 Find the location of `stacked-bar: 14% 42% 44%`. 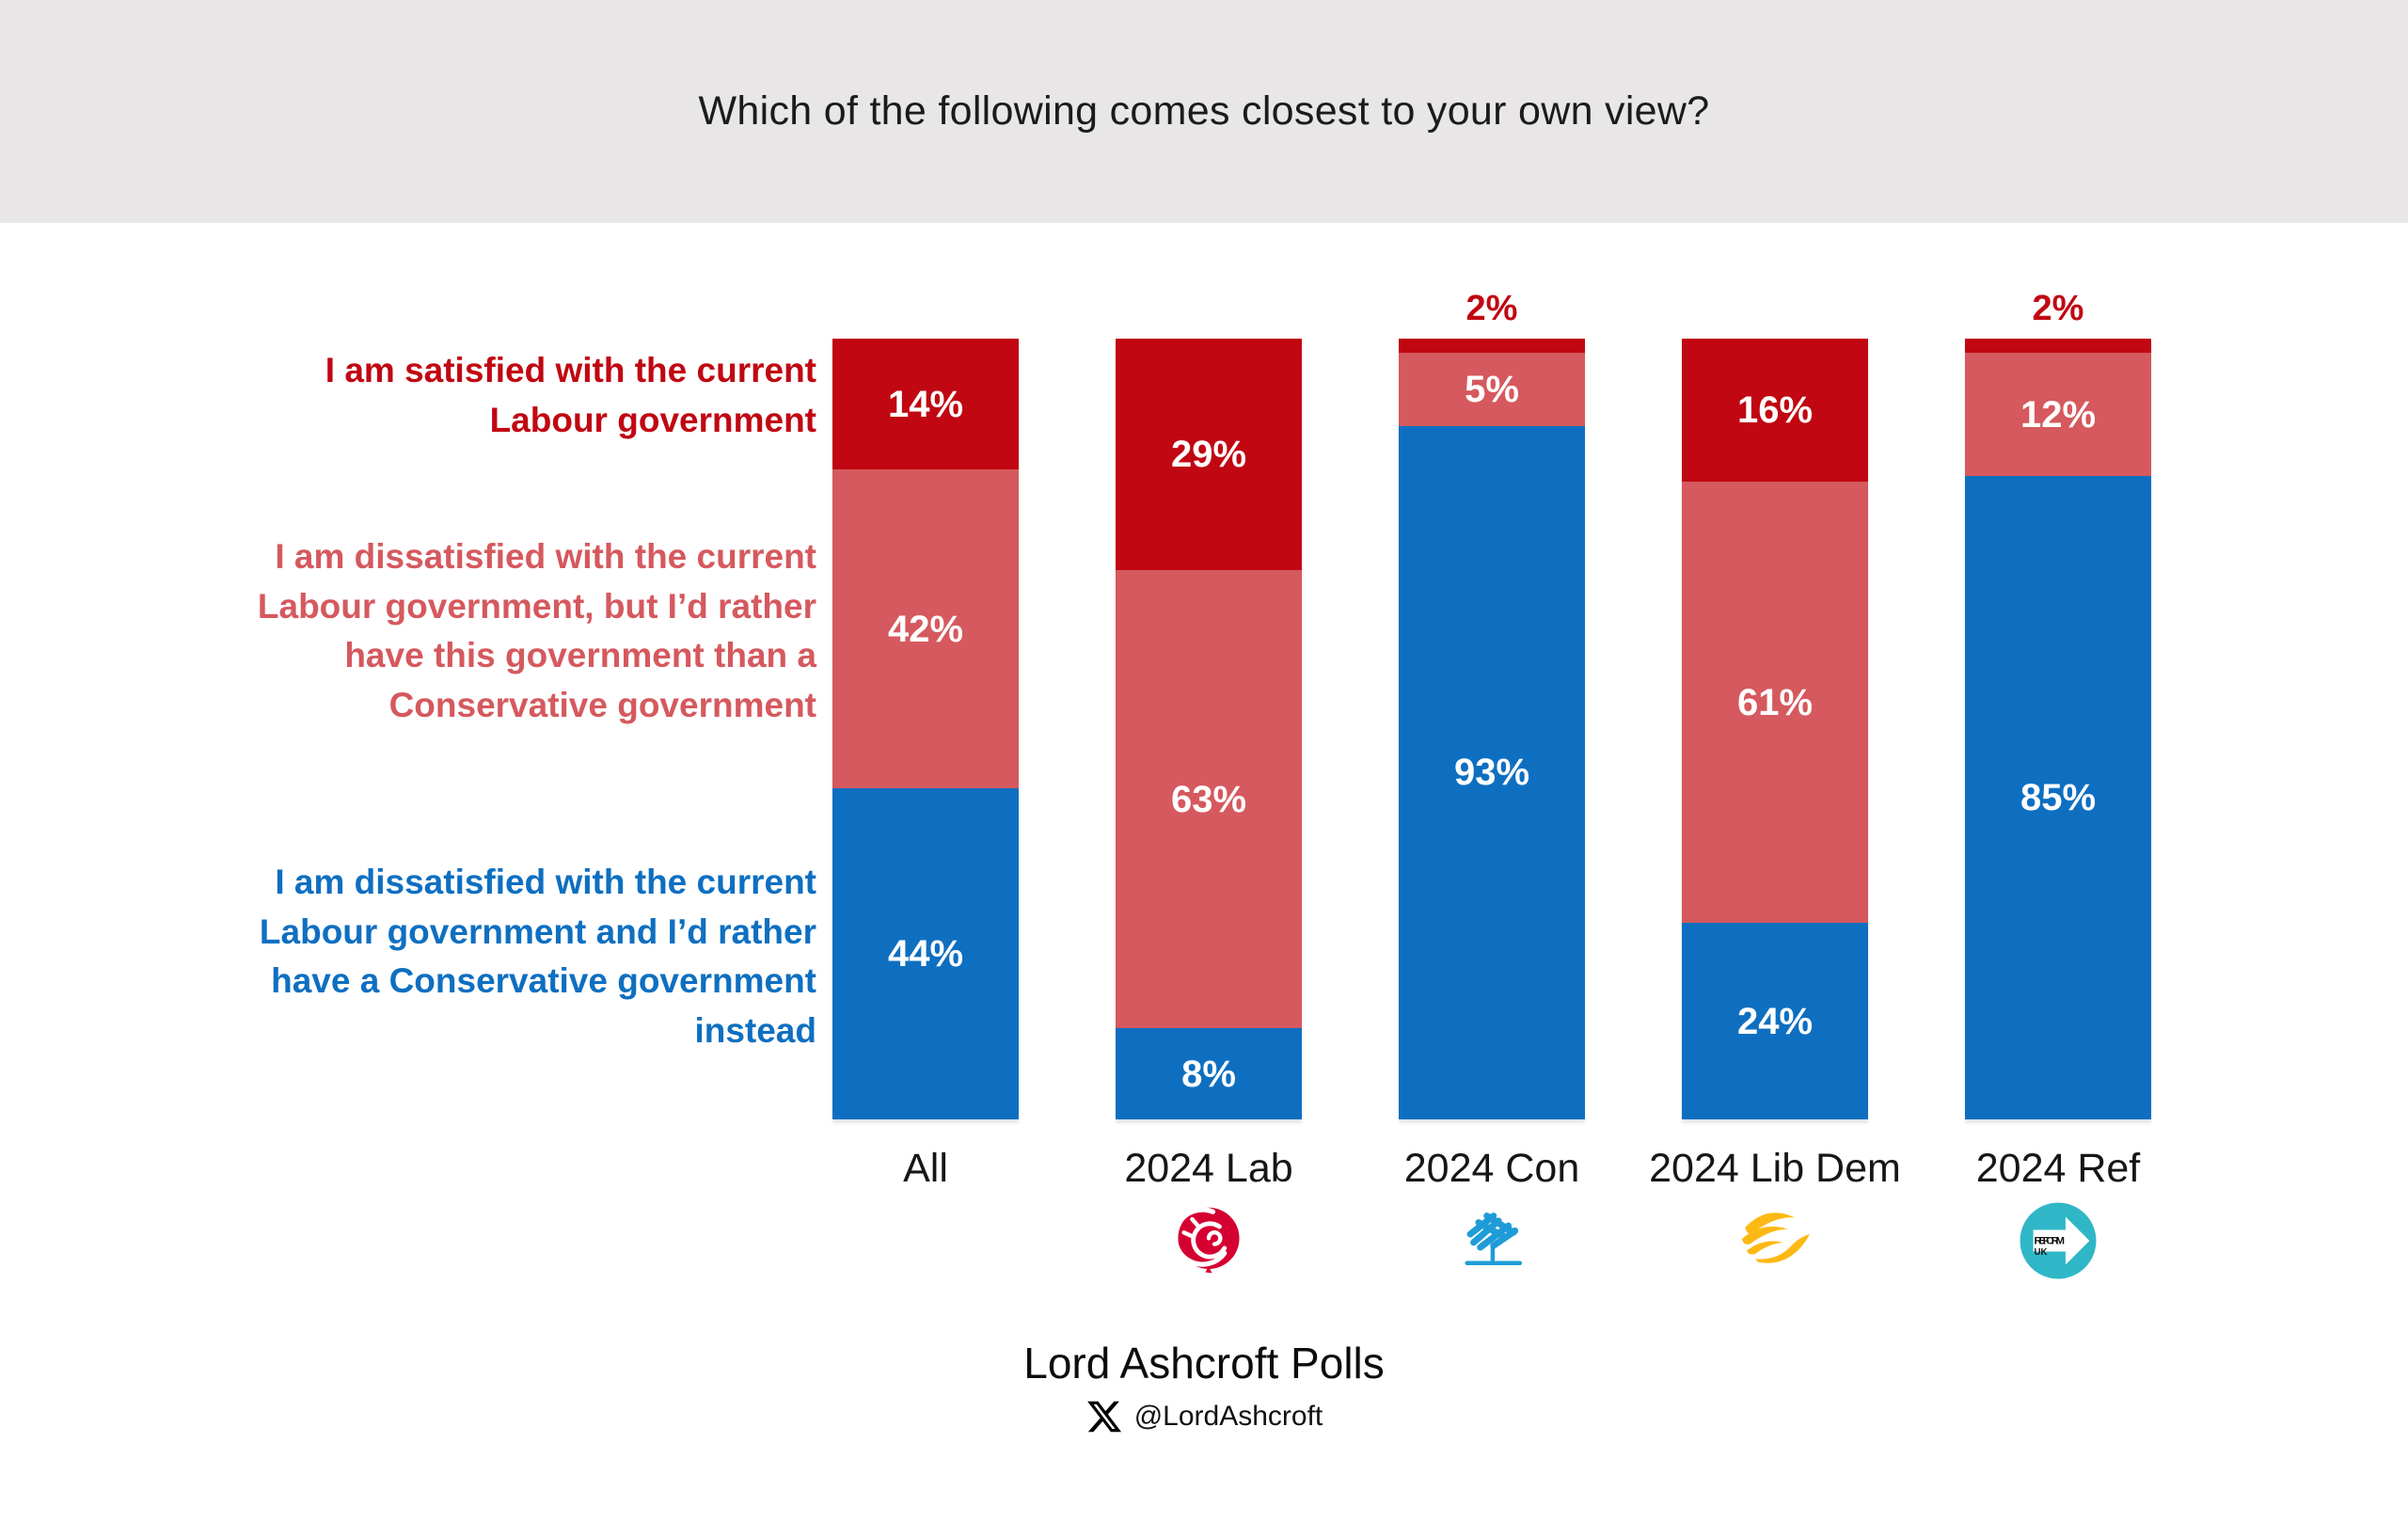

stacked-bar: 14% 42% 44% is located at coordinates (926, 729).